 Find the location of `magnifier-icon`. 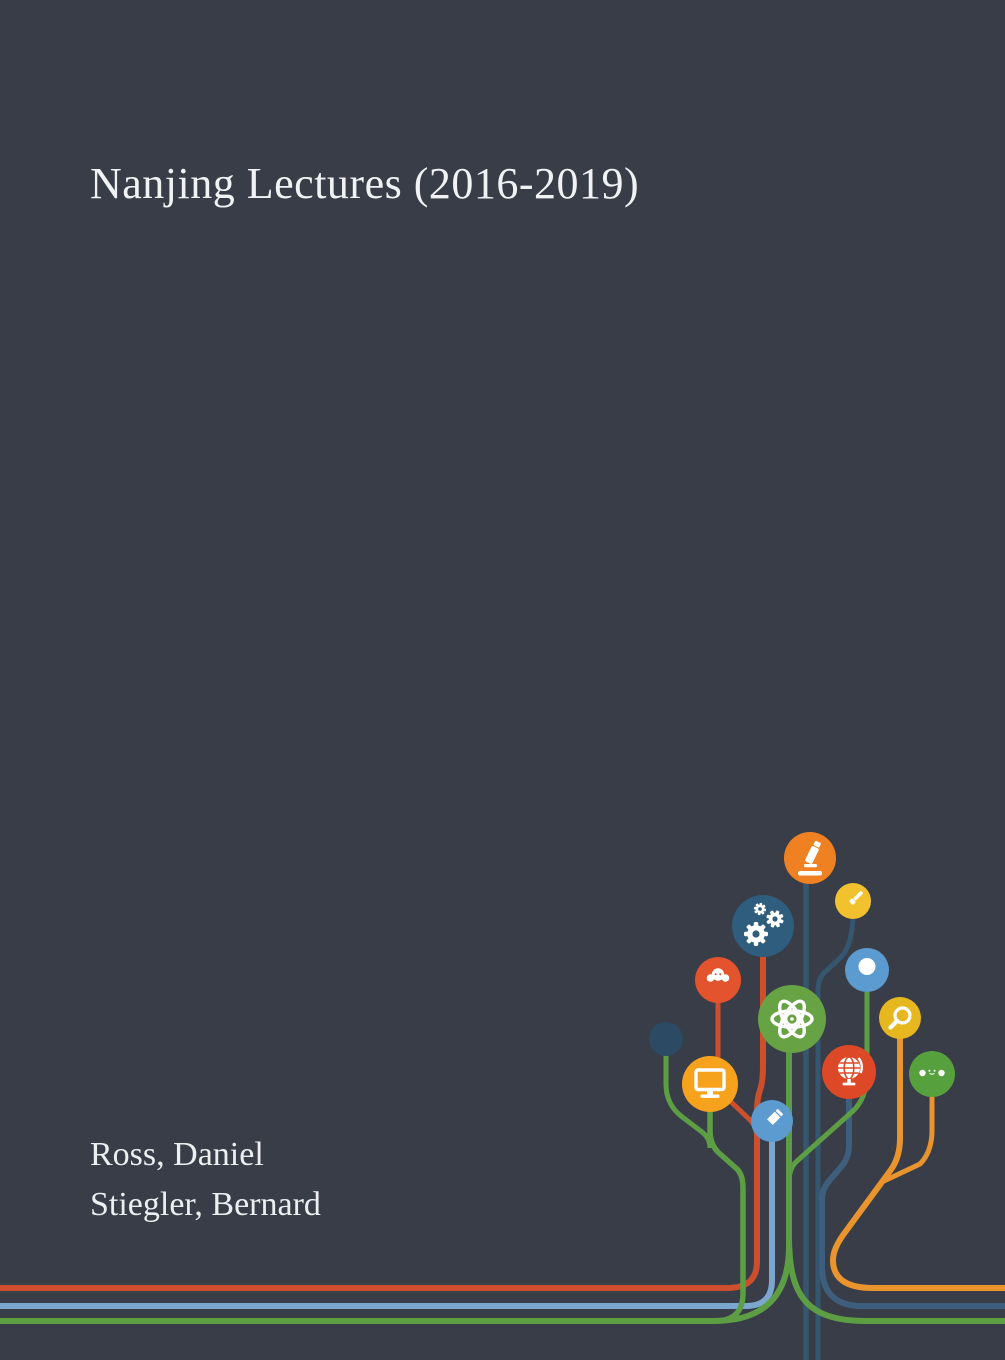

magnifier-icon is located at coordinates (900, 1018).